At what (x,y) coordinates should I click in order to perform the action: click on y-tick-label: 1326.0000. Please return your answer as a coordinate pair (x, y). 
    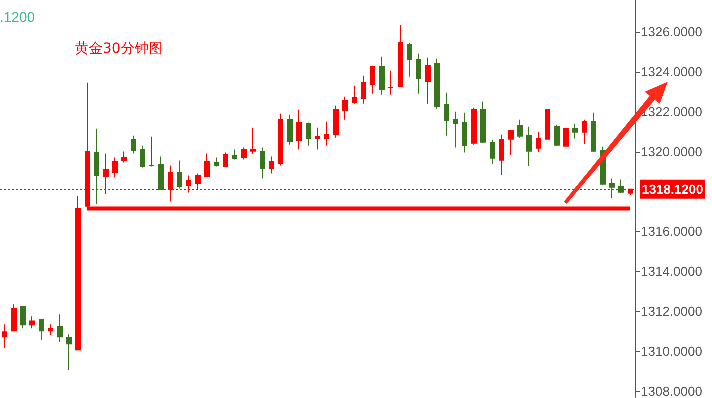
    Looking at the image, I should click on (671, 32).